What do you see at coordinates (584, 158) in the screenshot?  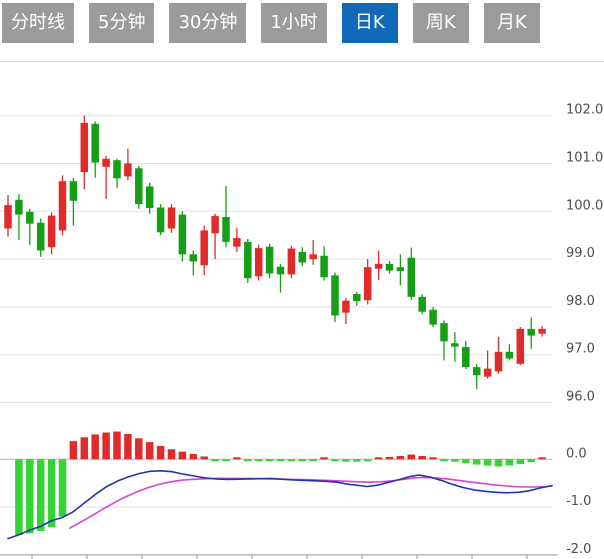 I see `price-axis-label: 101.0` at bounding box center [584, 158].